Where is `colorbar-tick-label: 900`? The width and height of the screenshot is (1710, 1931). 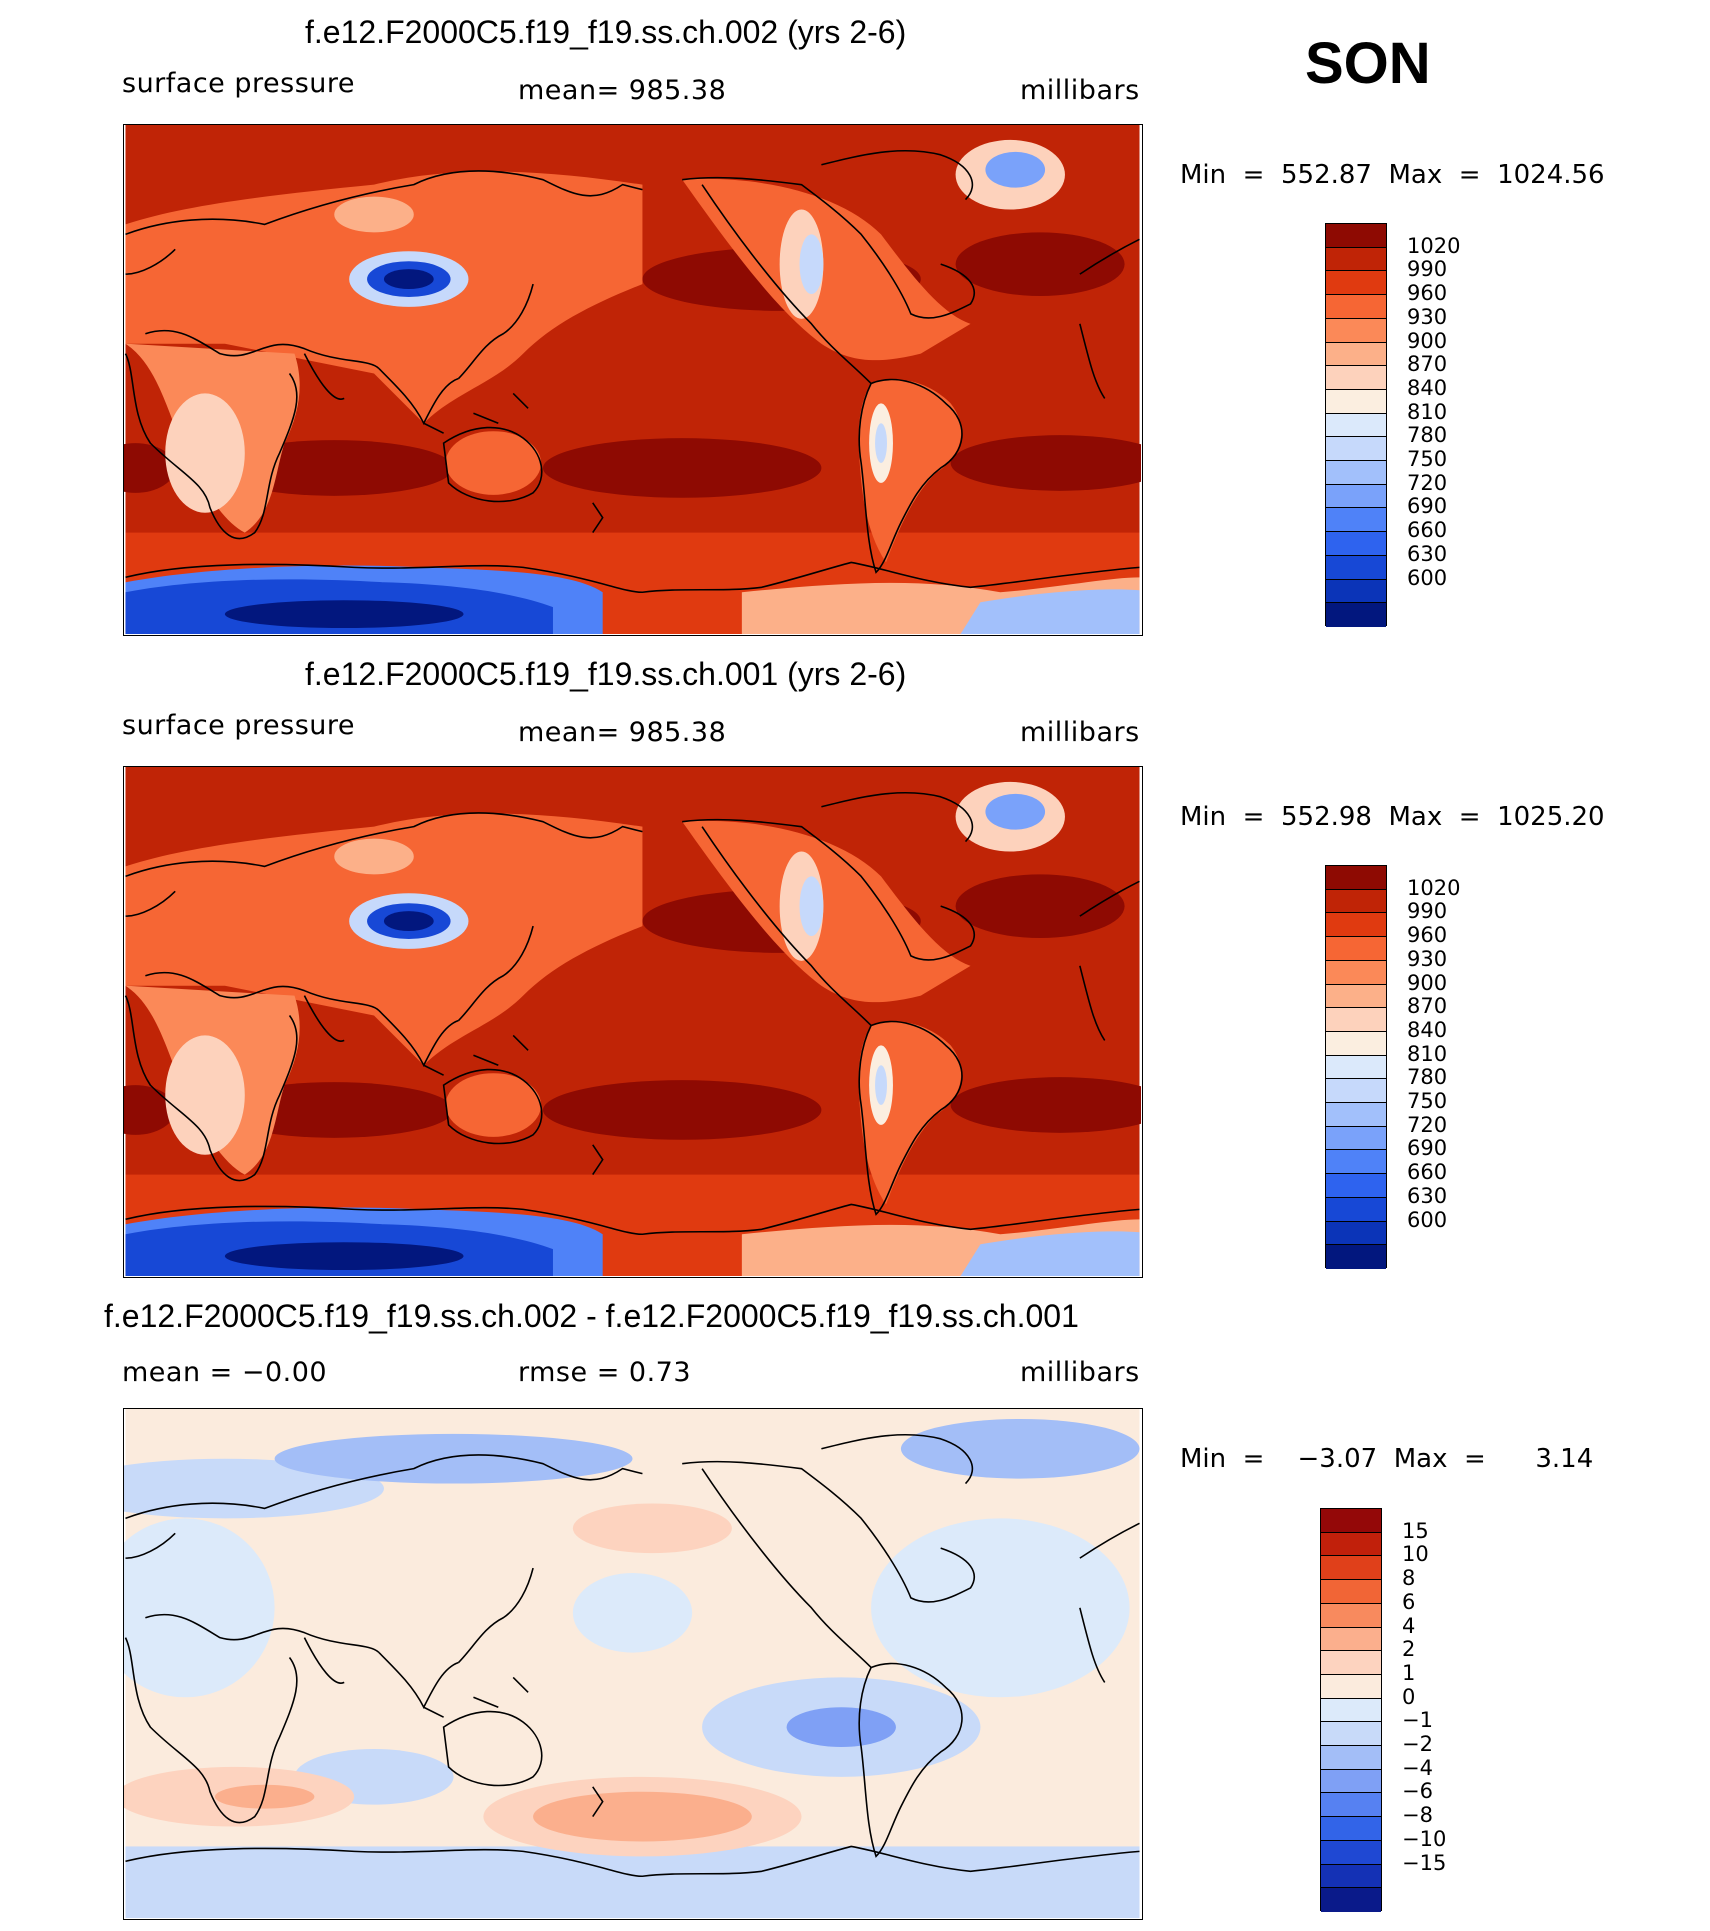 colorbar-tick-label: 900 is located at coordinates (1427, 982).